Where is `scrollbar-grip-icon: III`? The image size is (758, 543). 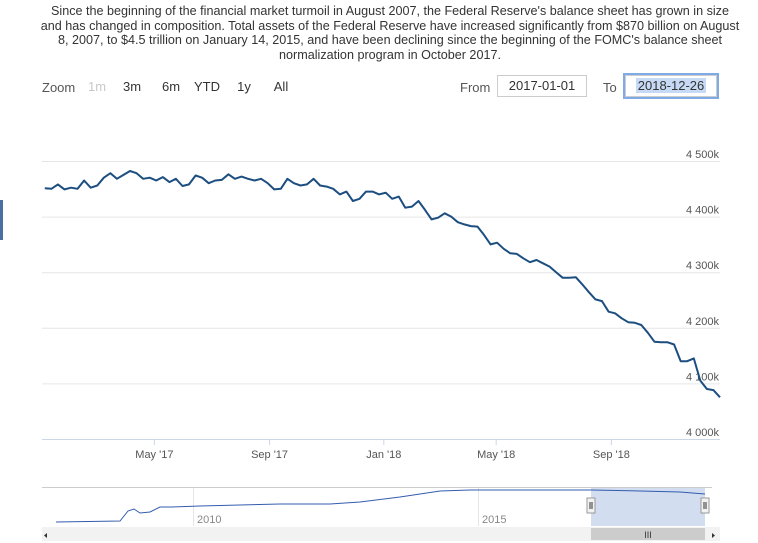
scrollbar-grip-icon: III is located at coordinates (648, 535).